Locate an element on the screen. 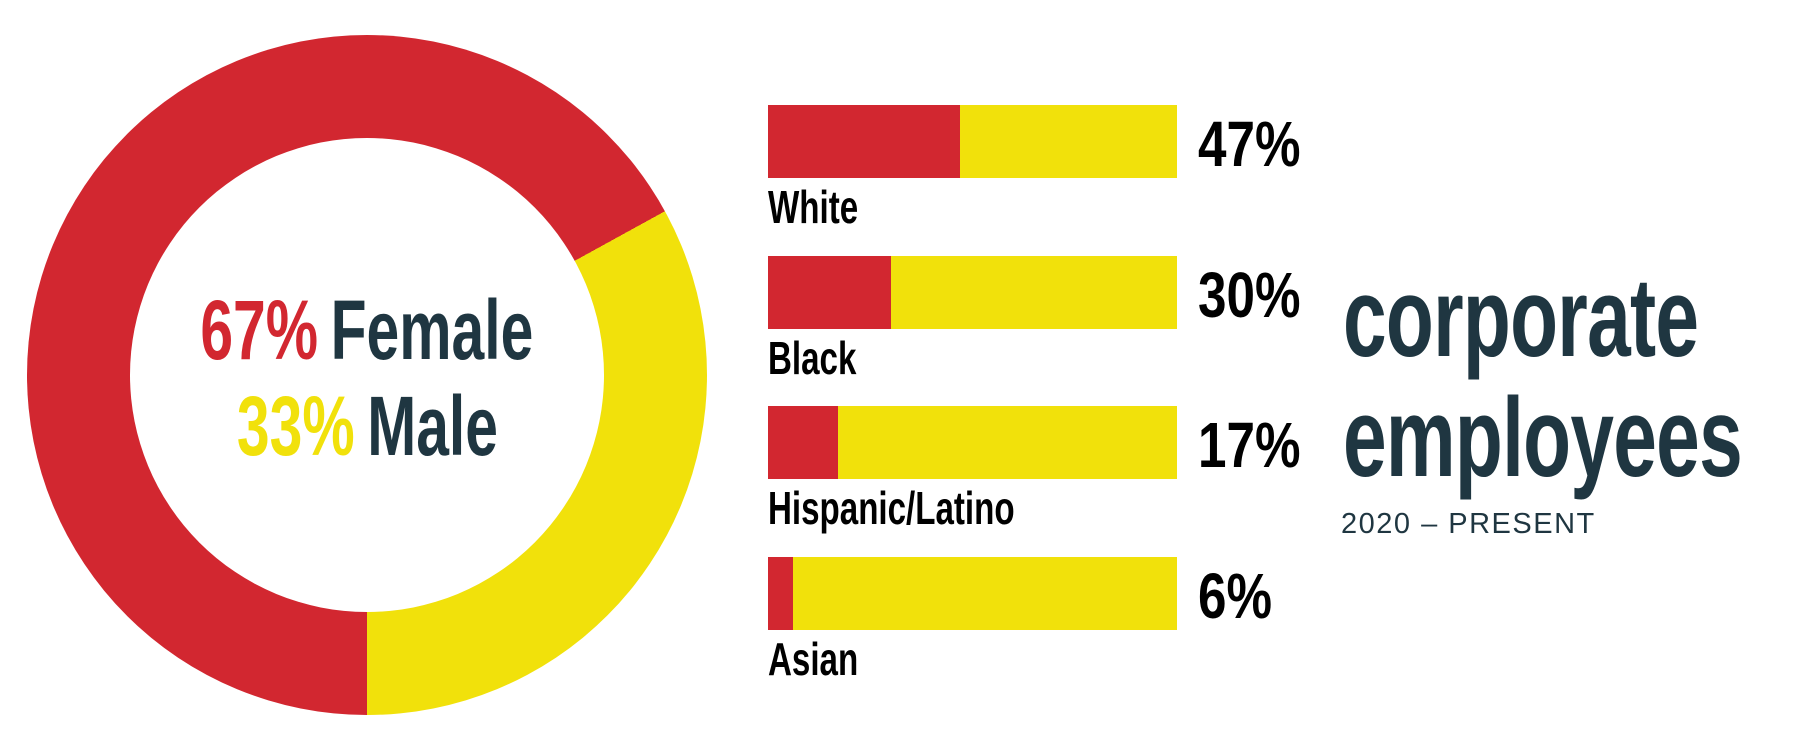  bar-percent-label: 30% is located at coordinates (1249, 295).